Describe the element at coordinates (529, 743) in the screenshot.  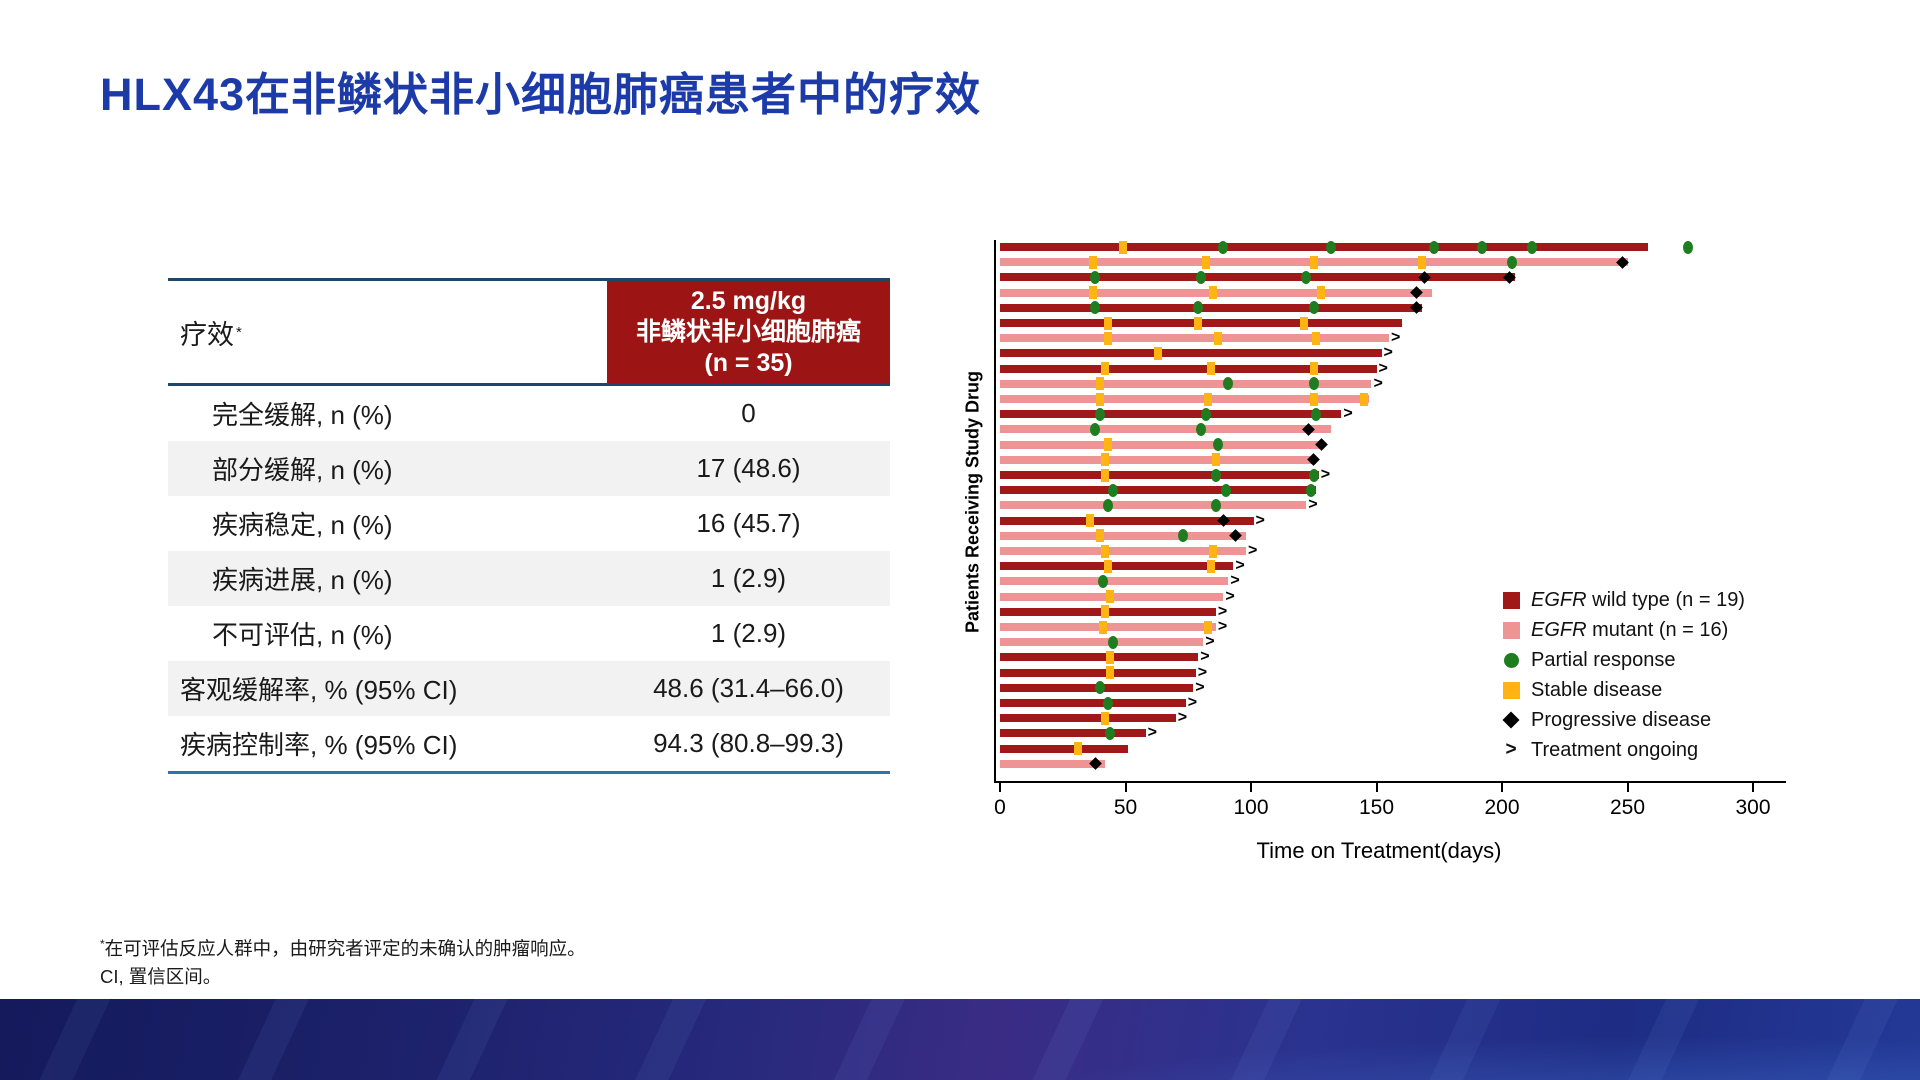
I see `table-row: 疾病控制率, % (95% CI) 94.3 (80.8–99.3)` at that location.